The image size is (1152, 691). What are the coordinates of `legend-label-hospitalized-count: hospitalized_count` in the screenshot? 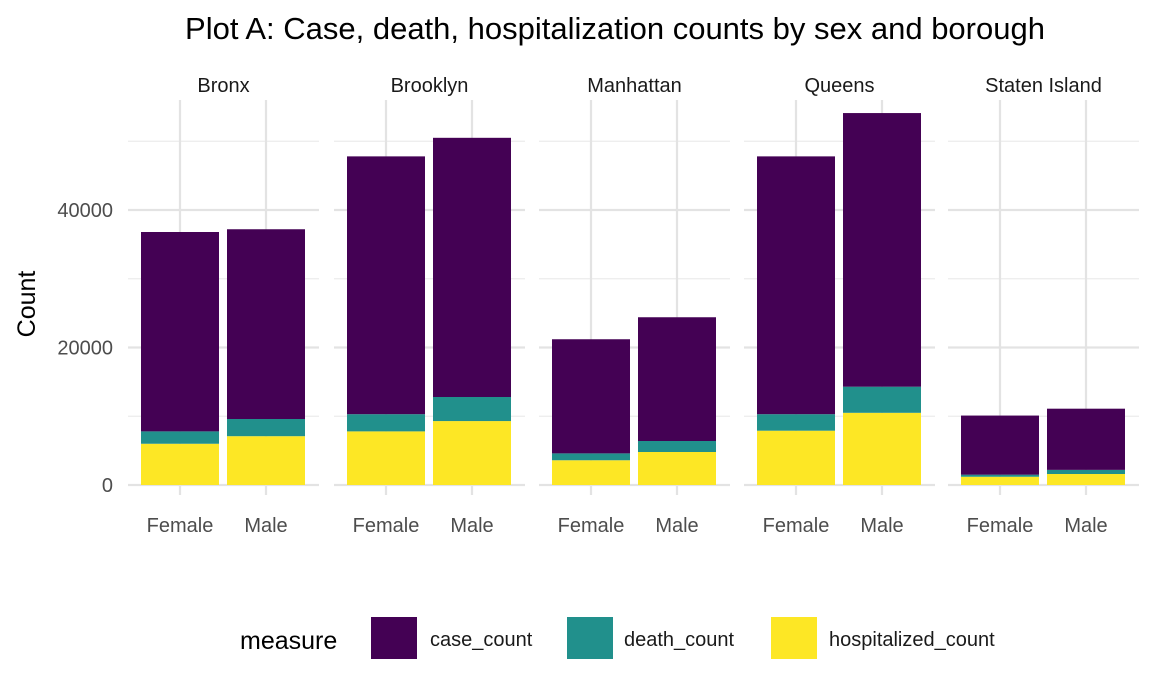 It's located at (912, 640).